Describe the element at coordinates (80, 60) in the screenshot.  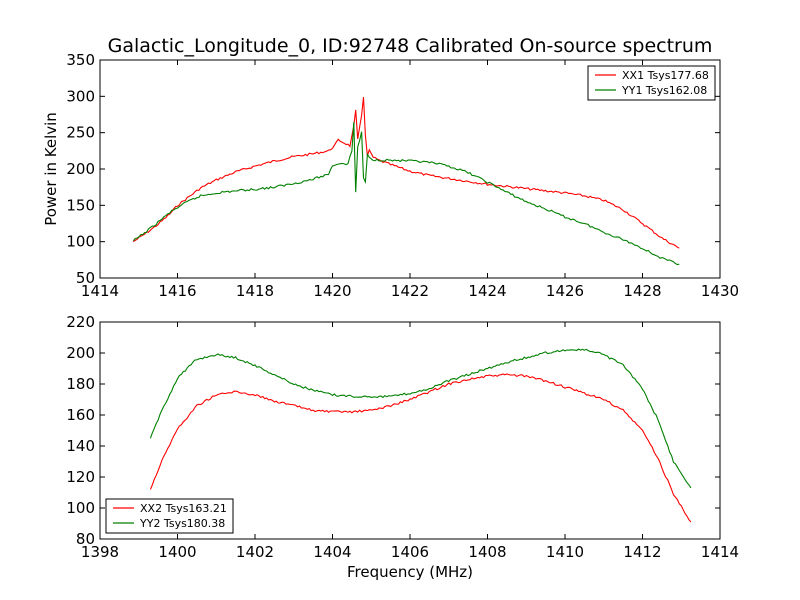
I see `y-tick-label: 350` at that location.